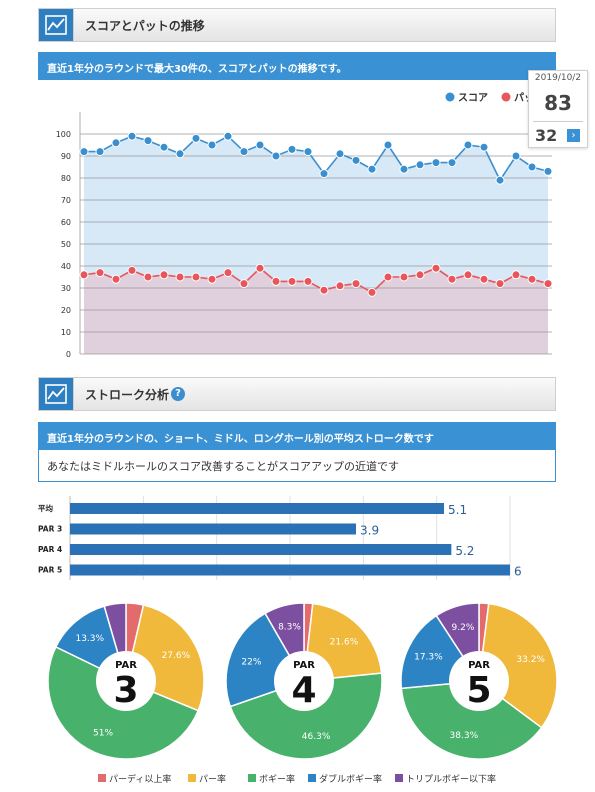  I want to click on pie-legend: パーディ以上率 パー率 ボギー率 ダブルボギー率 トリプルボギー以下率, so click(297, 779).